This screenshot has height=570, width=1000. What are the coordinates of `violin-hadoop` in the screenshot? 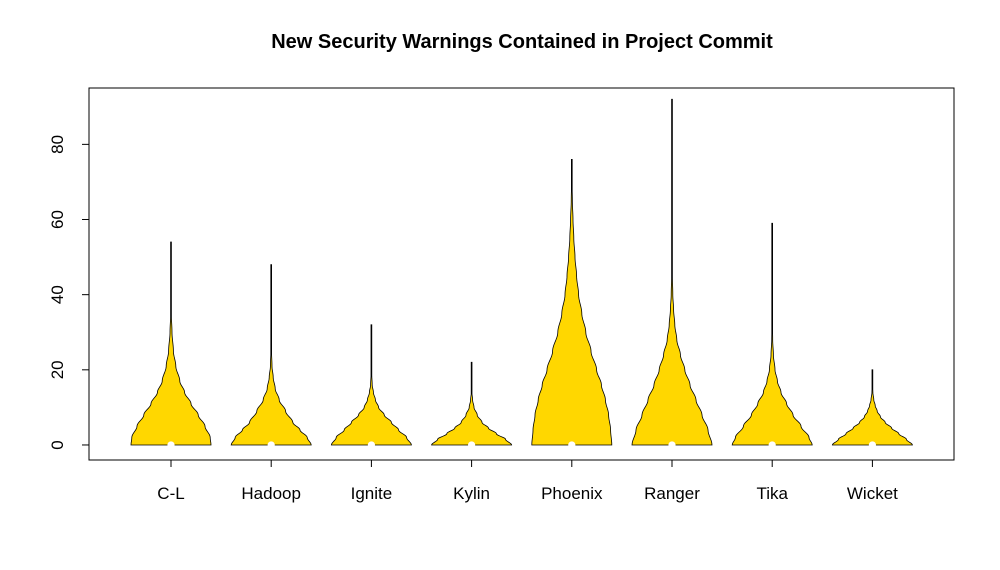 It's located at (271, 355).